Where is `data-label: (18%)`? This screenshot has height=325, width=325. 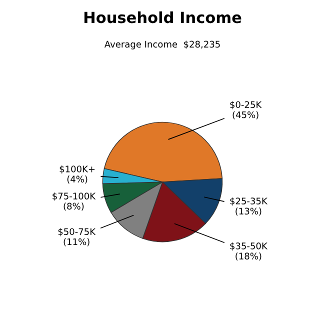 data-label: (18%) is located at coordinates (249, 256).